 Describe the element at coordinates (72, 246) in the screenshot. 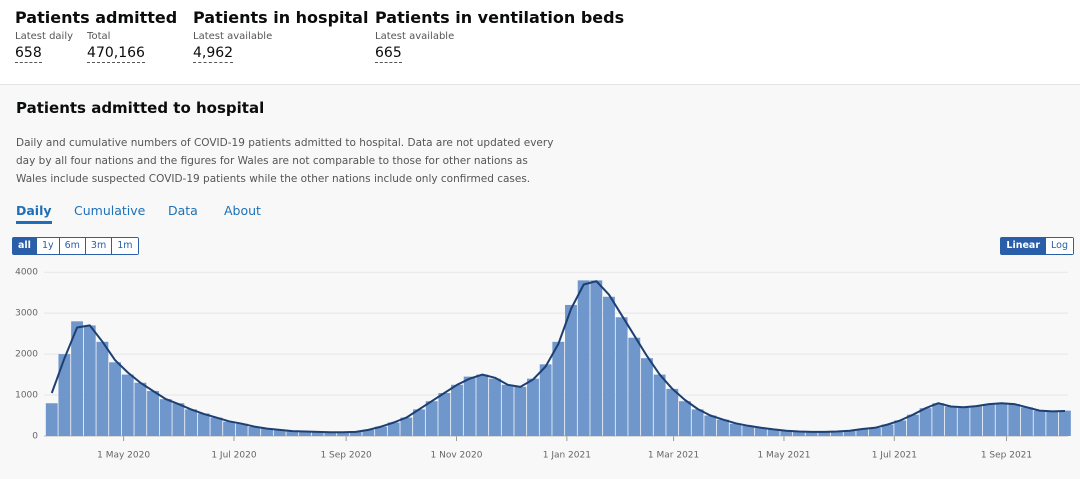

I see `range-button: 6m` at that location.